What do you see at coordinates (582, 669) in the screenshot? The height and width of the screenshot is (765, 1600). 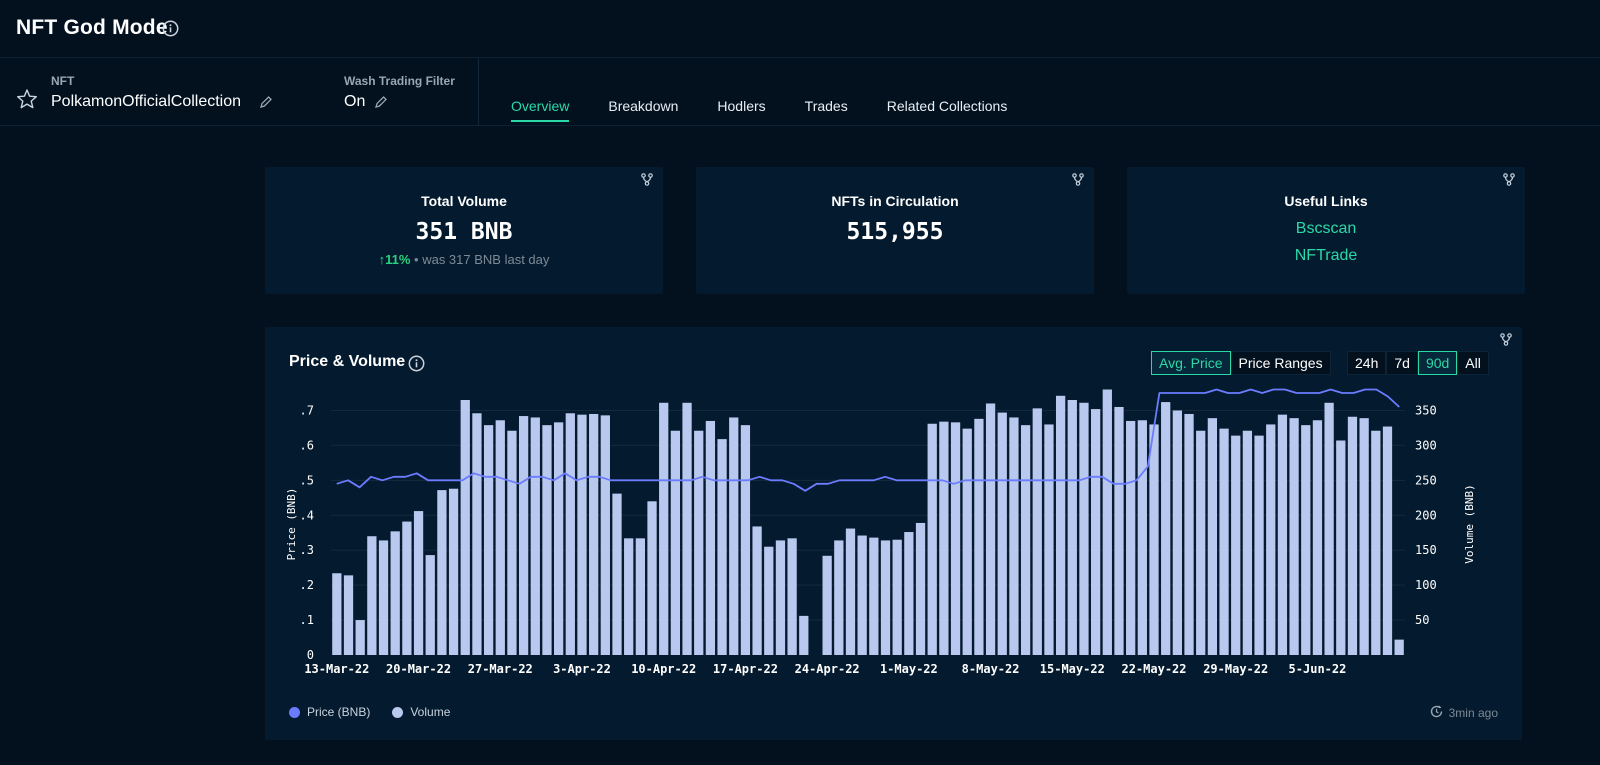 I see `x-tick-label: 3-Apr-22` at bounding box center [582, 669].